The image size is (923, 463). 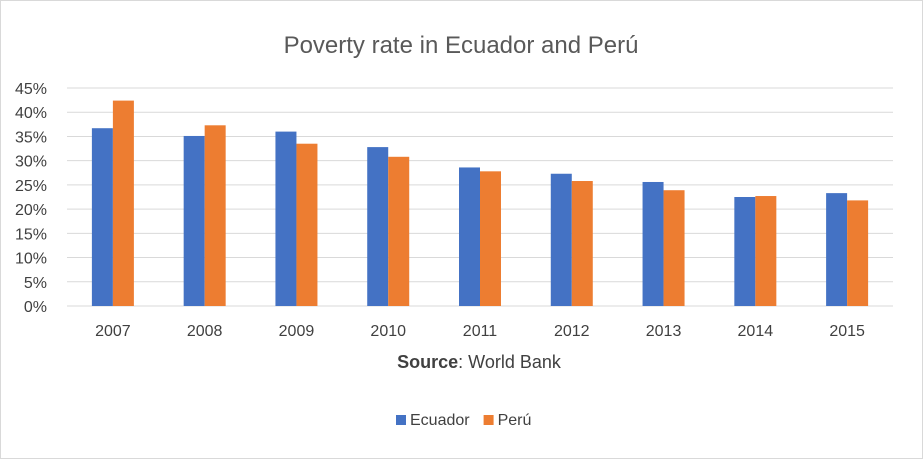 I want to click on legend: Ecuador Perú, so click(x=463, y=420).